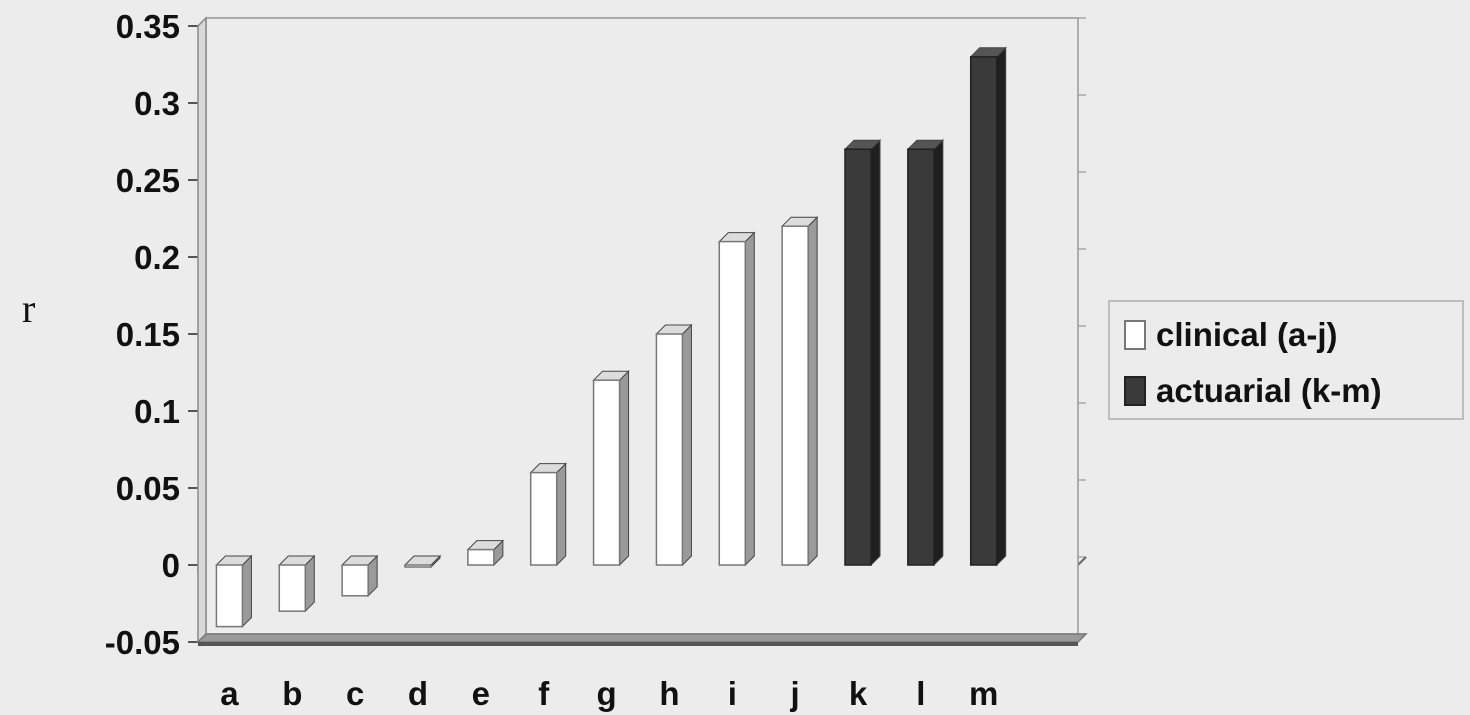 The image size is (1470, 715). I want to click on y-tick-label: 0.05, so click(148, 488).